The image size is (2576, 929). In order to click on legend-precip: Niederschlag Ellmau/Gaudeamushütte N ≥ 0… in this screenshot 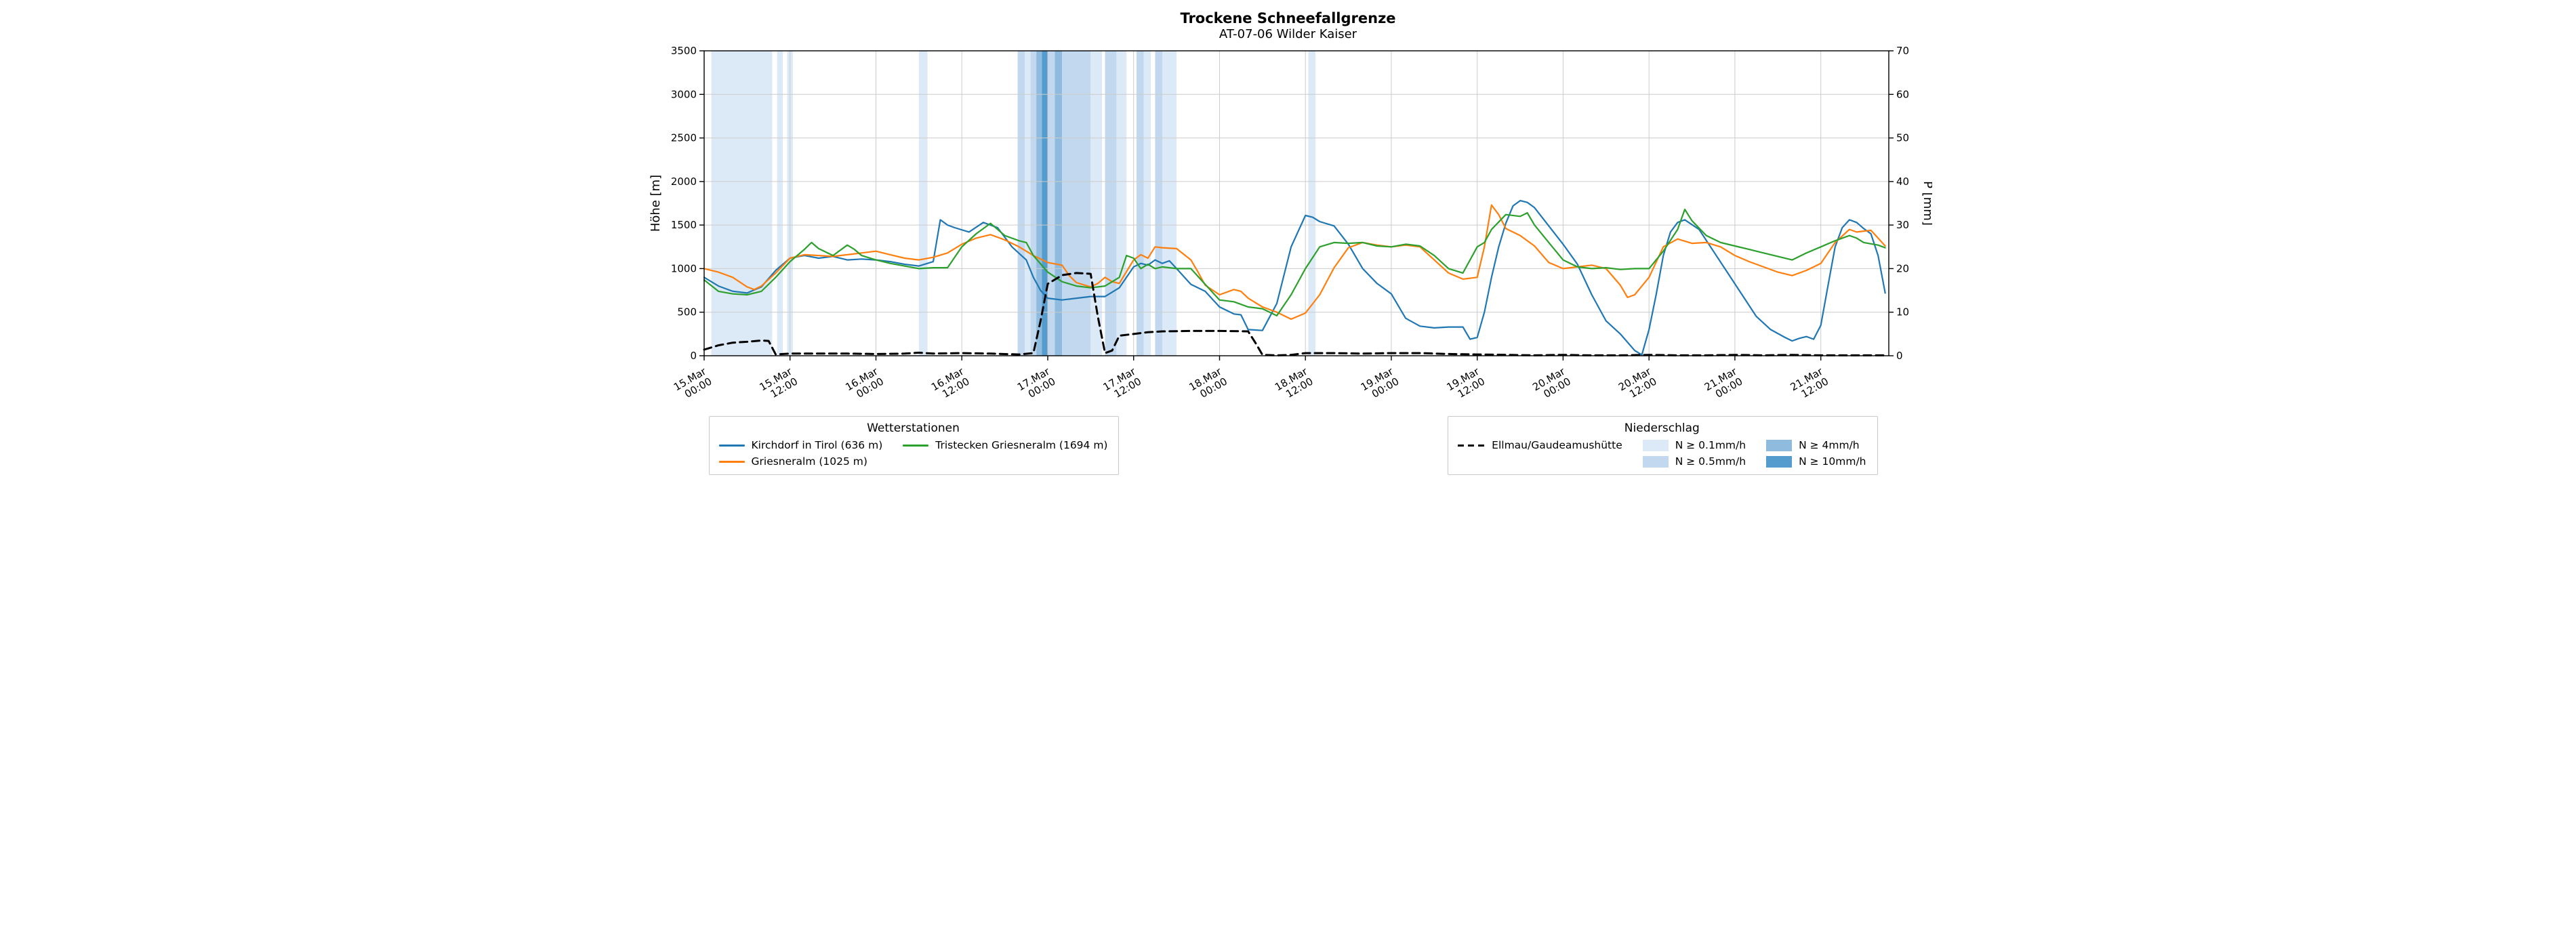, I will do `click(1663, 446)`.